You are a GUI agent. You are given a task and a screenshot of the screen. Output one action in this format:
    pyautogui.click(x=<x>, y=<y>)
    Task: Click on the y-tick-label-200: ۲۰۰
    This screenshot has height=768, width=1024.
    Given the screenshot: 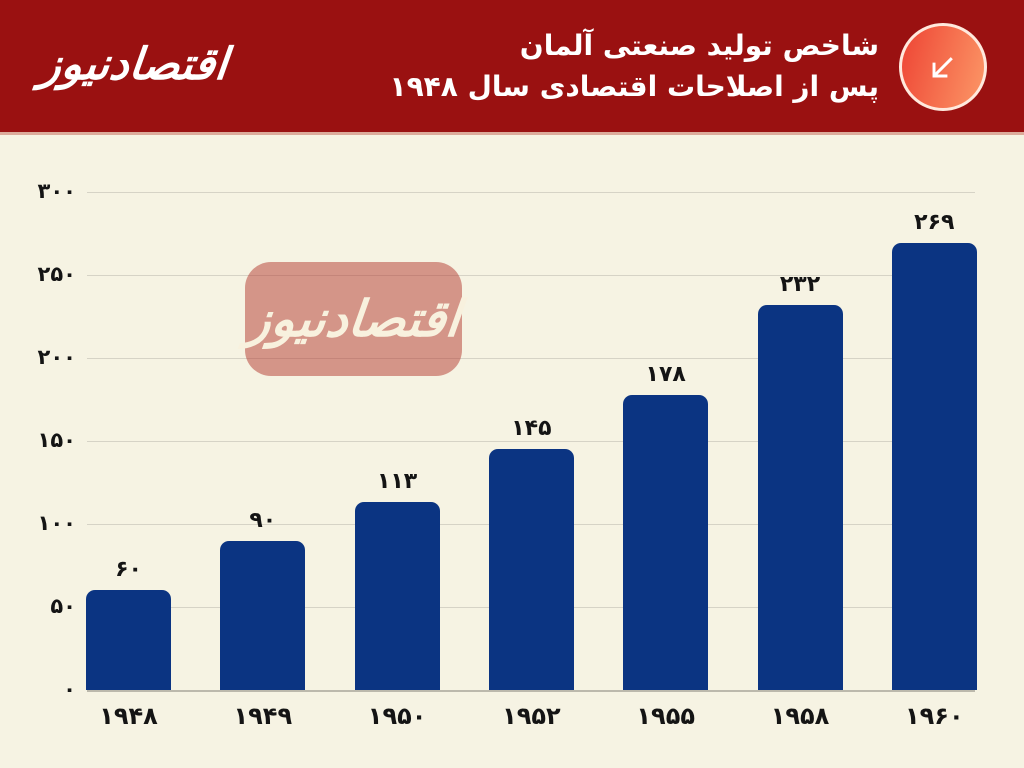 What is the action you would take?
    pyautogui.click(x=56, y=357)
    